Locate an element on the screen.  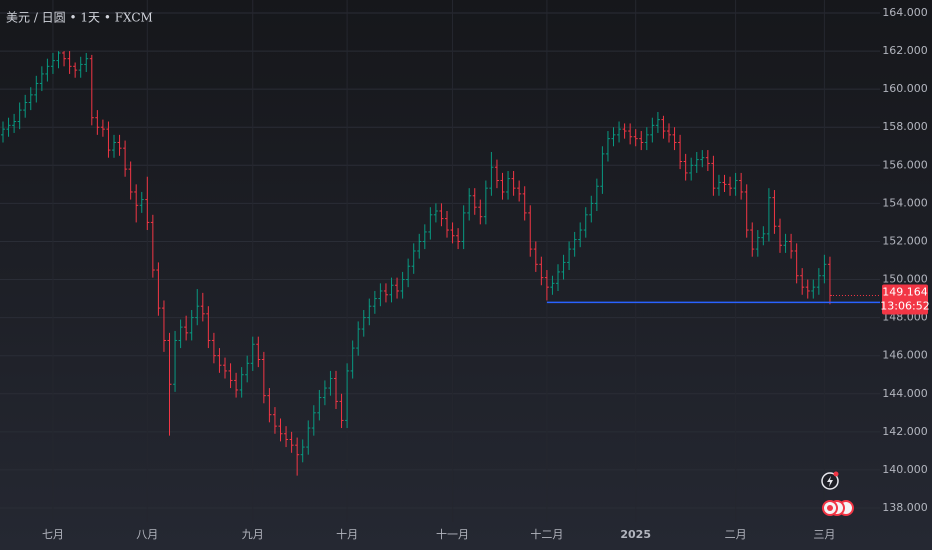
y-tick-label: 156.000 is located at coordinates (905, 164).